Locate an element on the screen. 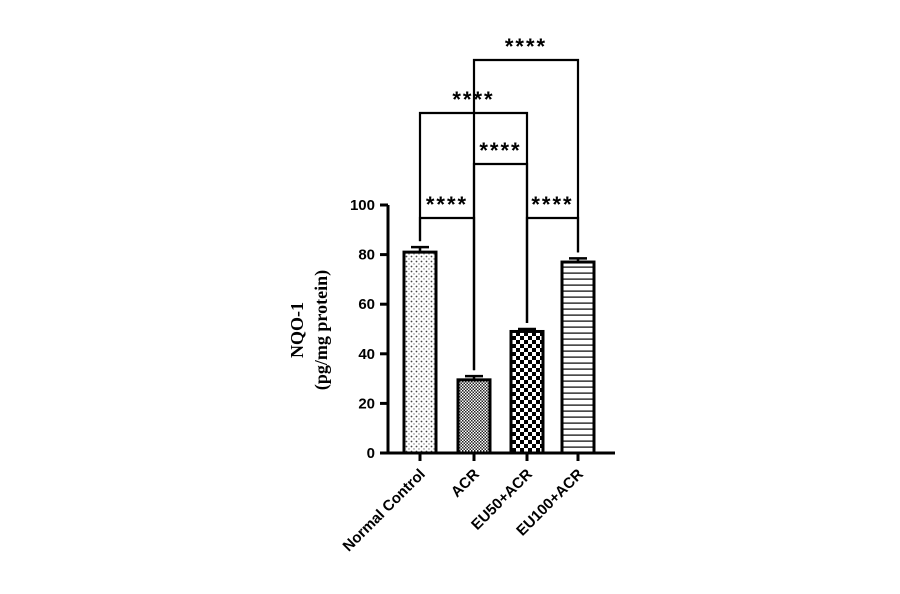 This screenshot has width=900, height=594. error-bars is located at coordinates (499, 312).